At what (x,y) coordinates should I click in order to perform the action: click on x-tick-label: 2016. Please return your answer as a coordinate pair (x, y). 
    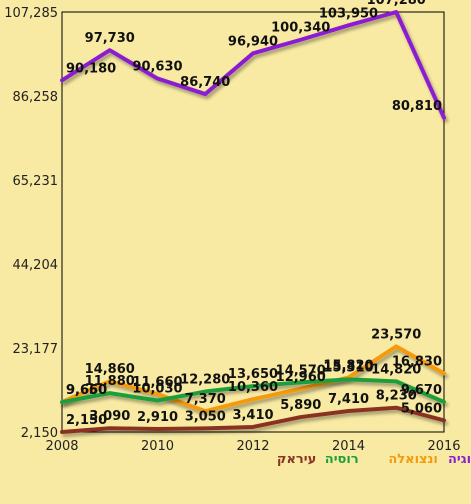
    Looking at the image, I should click on (443, 446).